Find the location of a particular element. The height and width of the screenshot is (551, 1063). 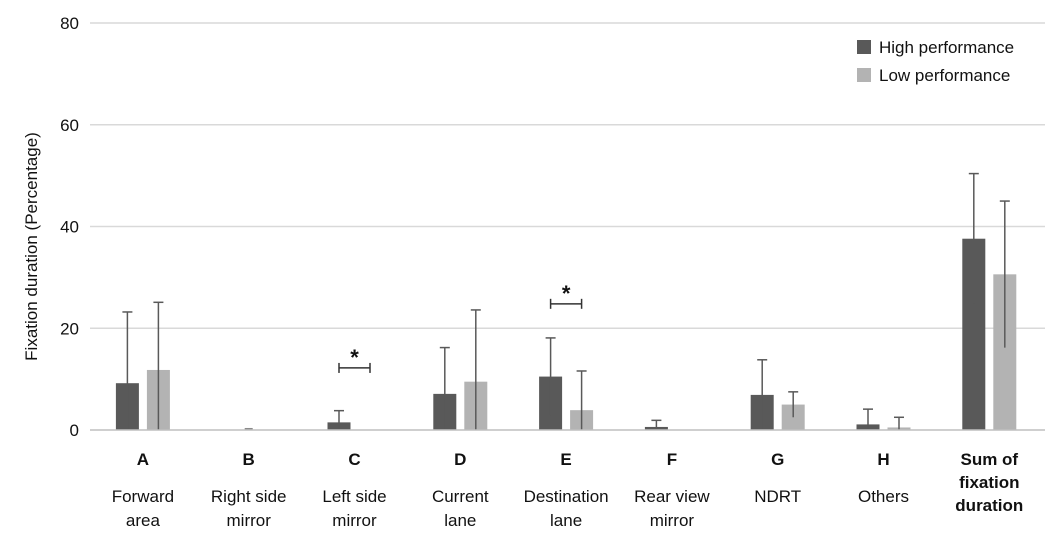

x-category-label-line: NDRT is located at coordinates (777, 496).